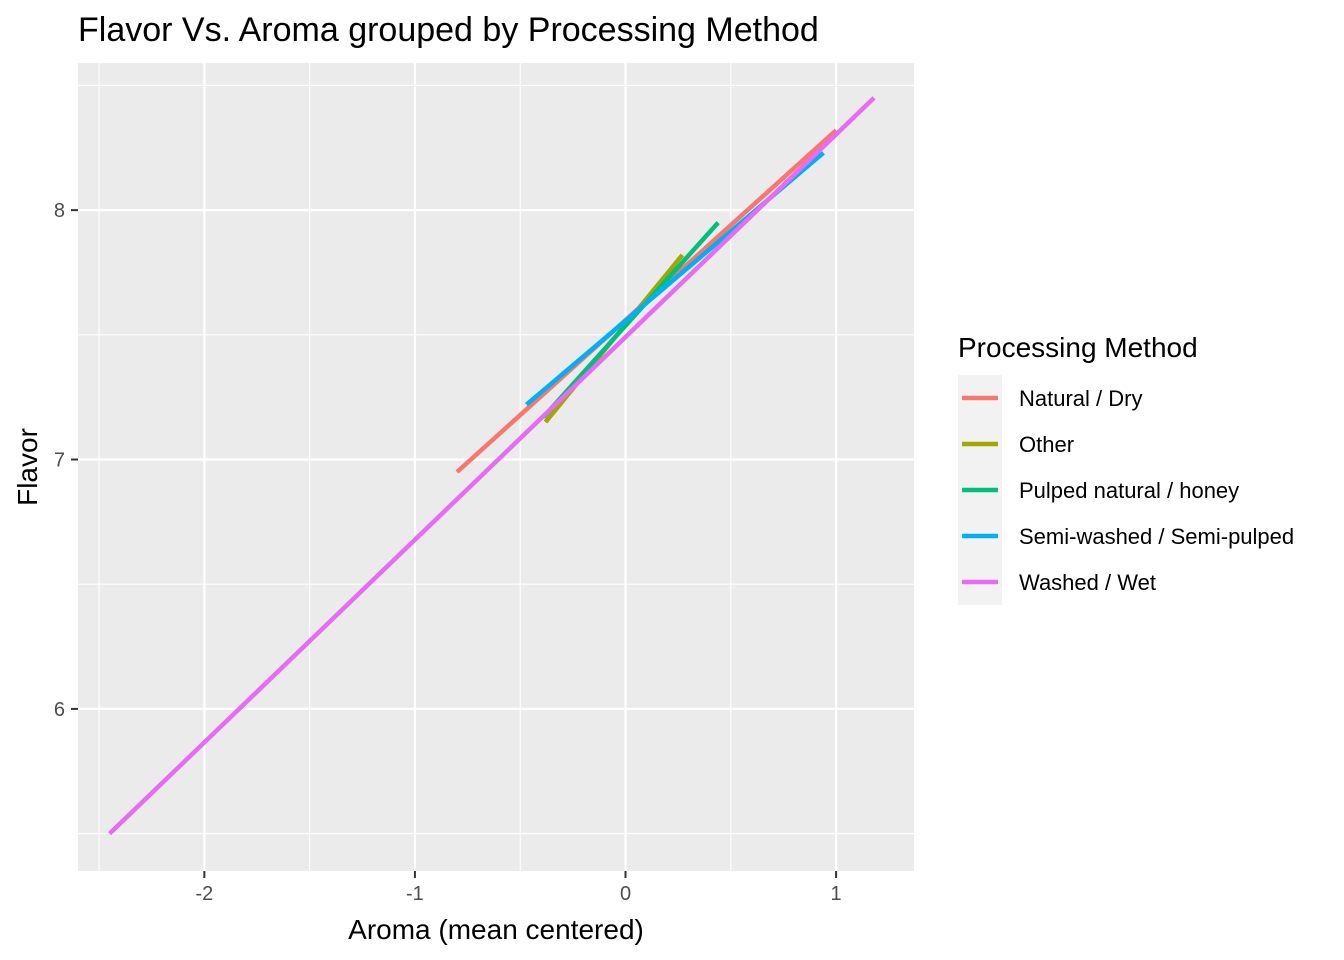 This screenshot has width=1344, height=960. I want to click on legend-label: Other, so click(1046, 444).